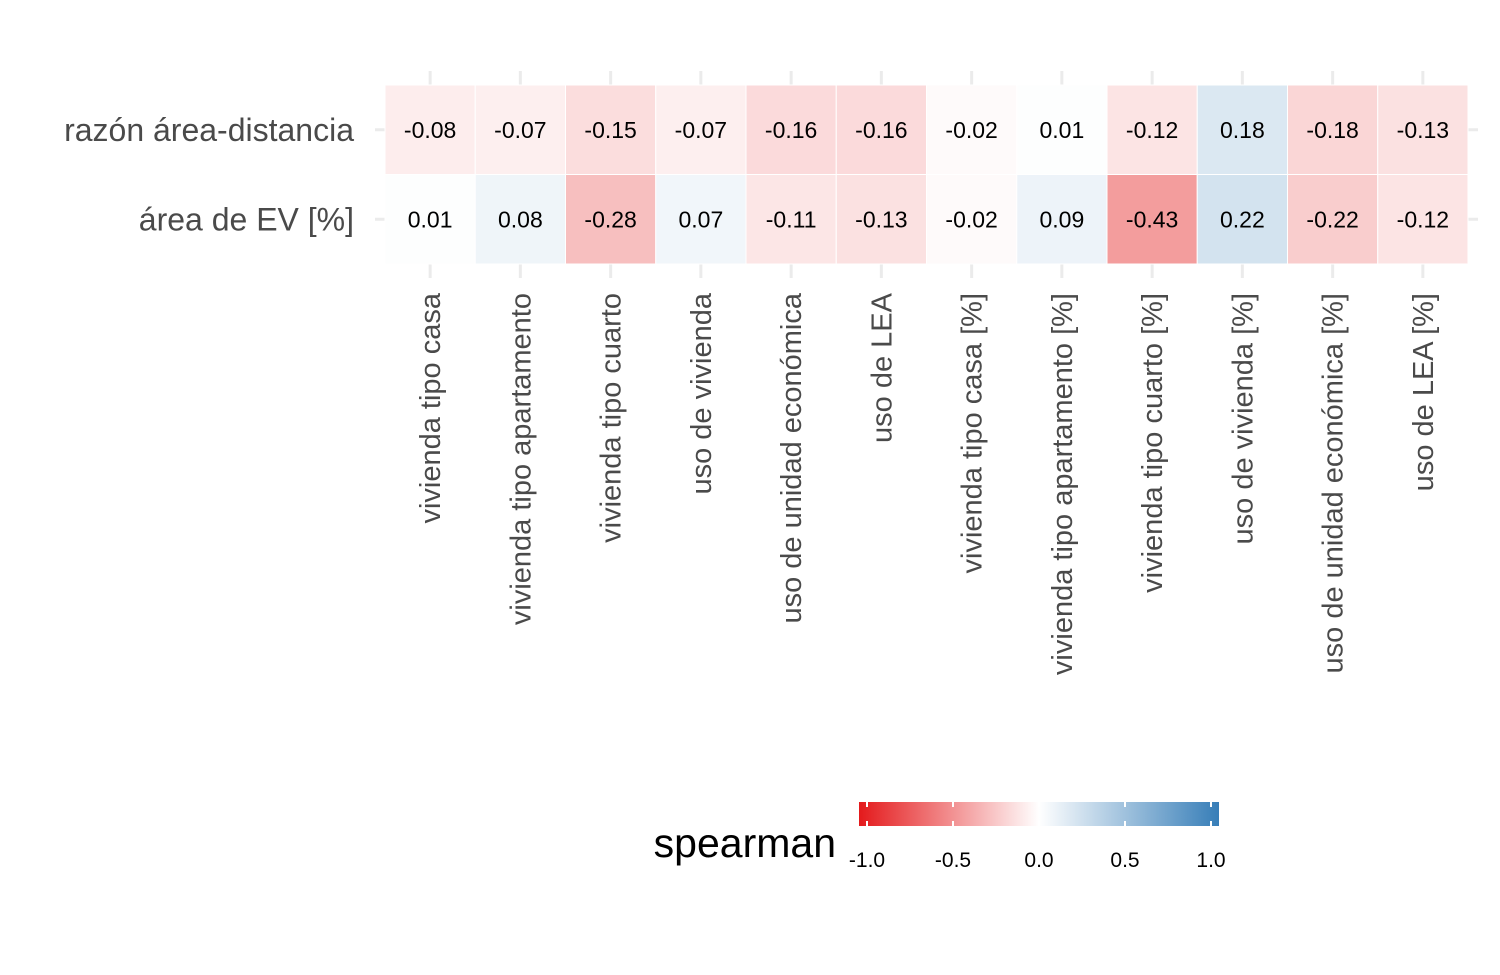 The width and height of the screenshot is (1500, 975). I want to click on x-axis-label: uso de unidad económica, so click(792, 457).